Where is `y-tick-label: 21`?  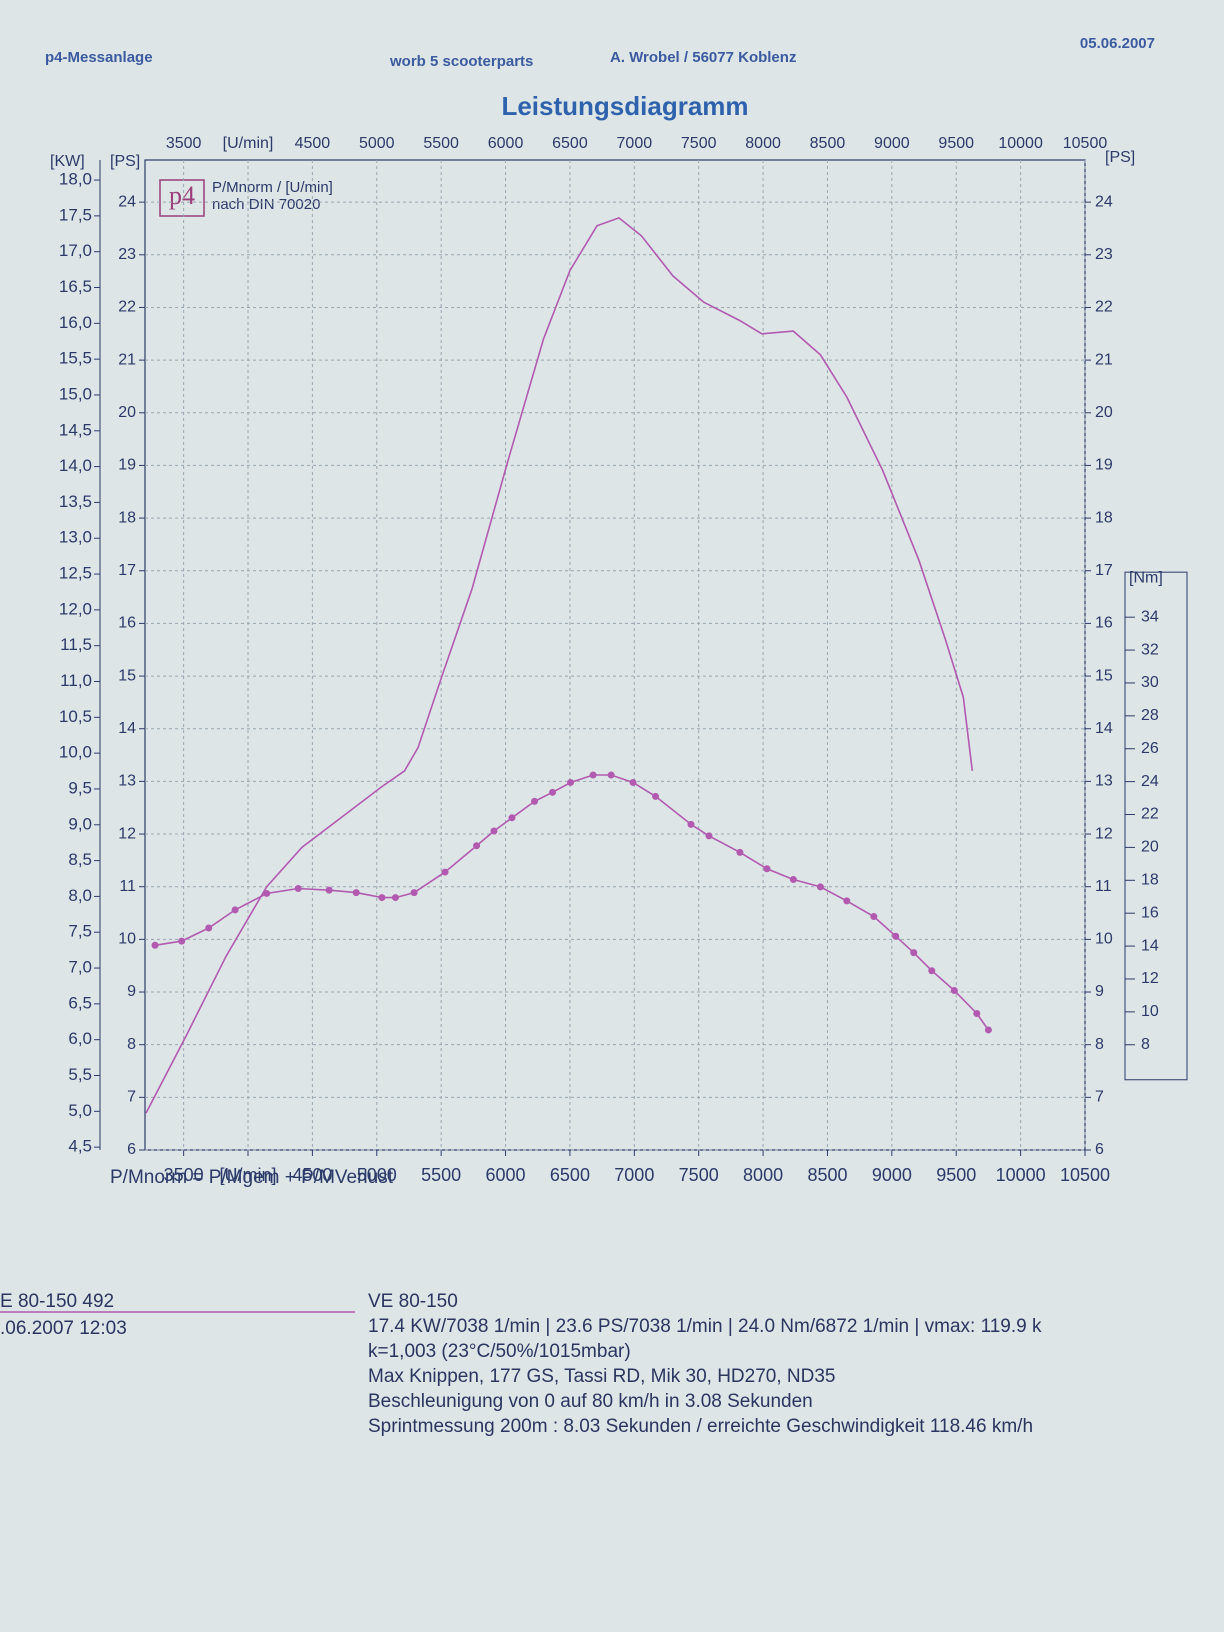 y-tick-label: 21 is located at coordinates (127, 359).